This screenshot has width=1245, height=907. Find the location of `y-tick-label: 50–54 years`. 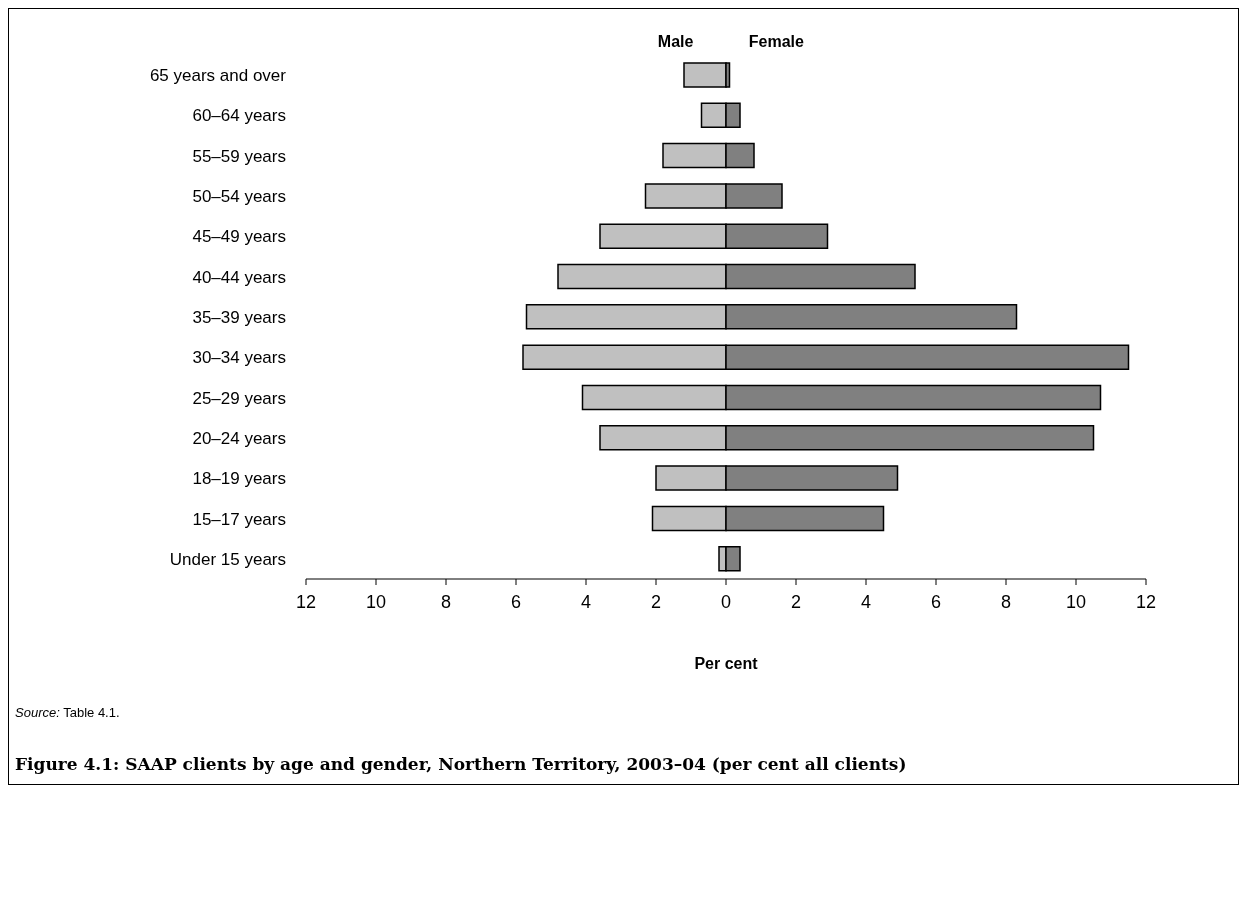

y-tick-label: 50–54 years is located at coordinates (239, 197).